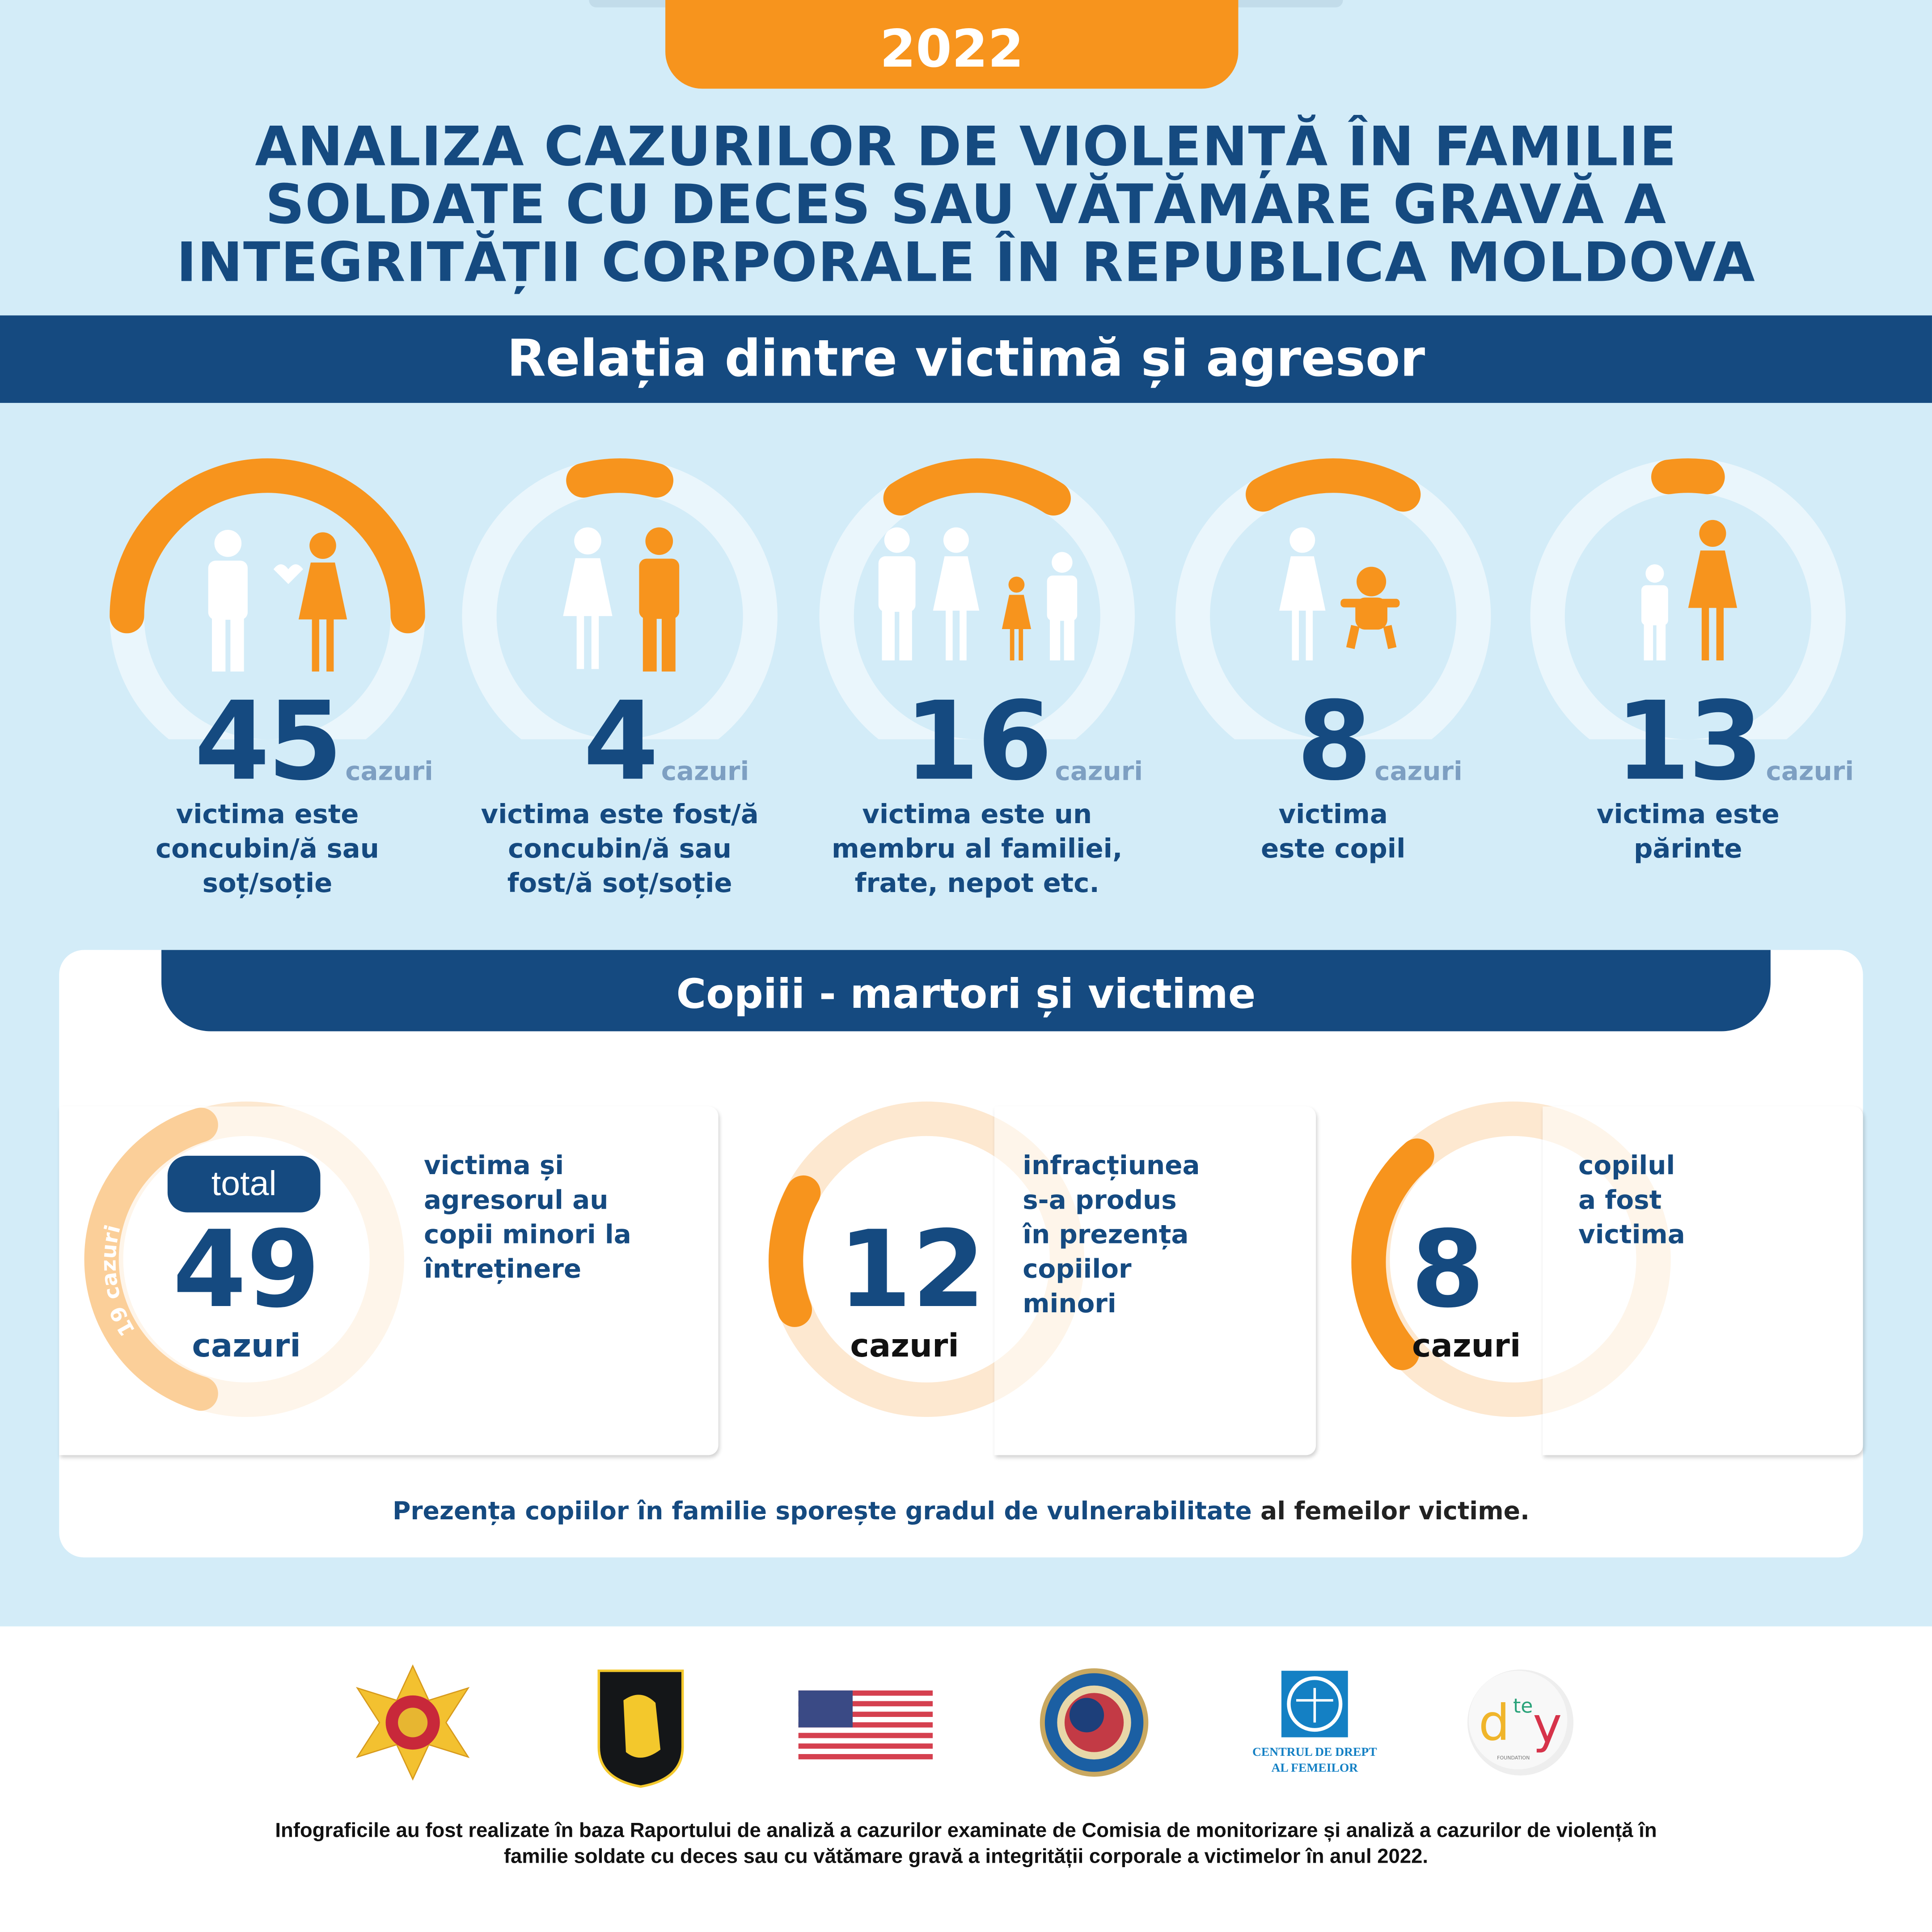 The height and width of the screenshot is (1932, 1932). I want to click on stat-label-line: frate, nepot etc., so click(976, 884).